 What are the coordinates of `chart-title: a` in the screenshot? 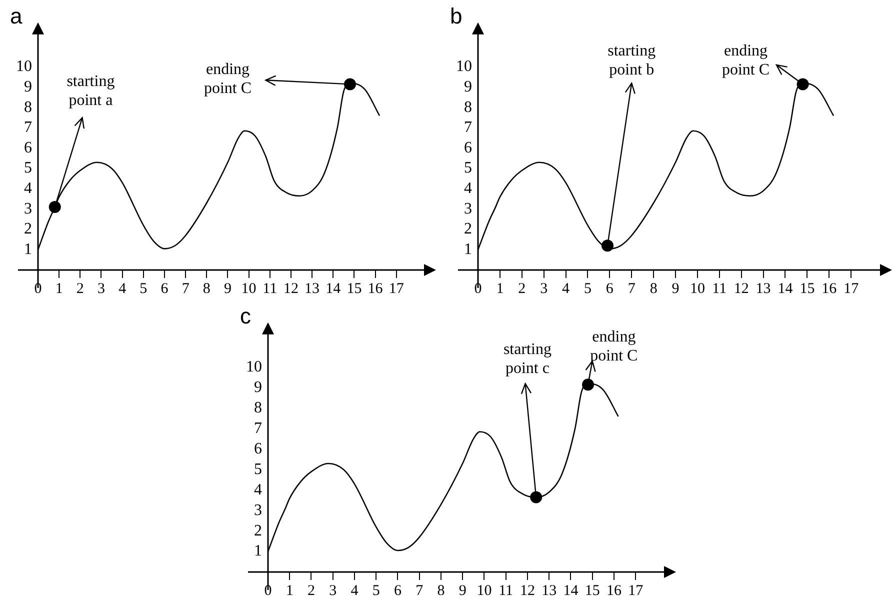 It's located at (16, 15).